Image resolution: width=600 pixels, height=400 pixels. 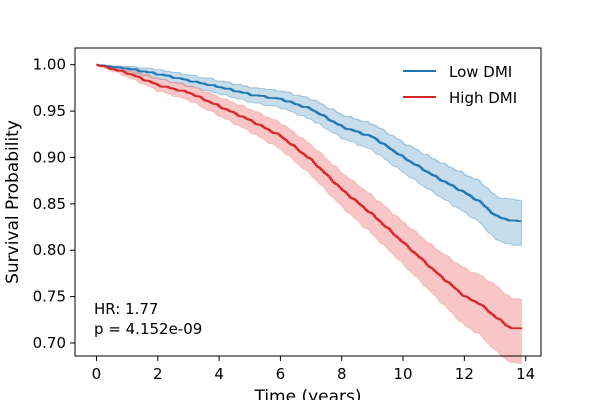 What do you see at coordinates (49, 343) in the screenshot?
I see `y-tick-label: 0.70` at bounding box center [49, 343].